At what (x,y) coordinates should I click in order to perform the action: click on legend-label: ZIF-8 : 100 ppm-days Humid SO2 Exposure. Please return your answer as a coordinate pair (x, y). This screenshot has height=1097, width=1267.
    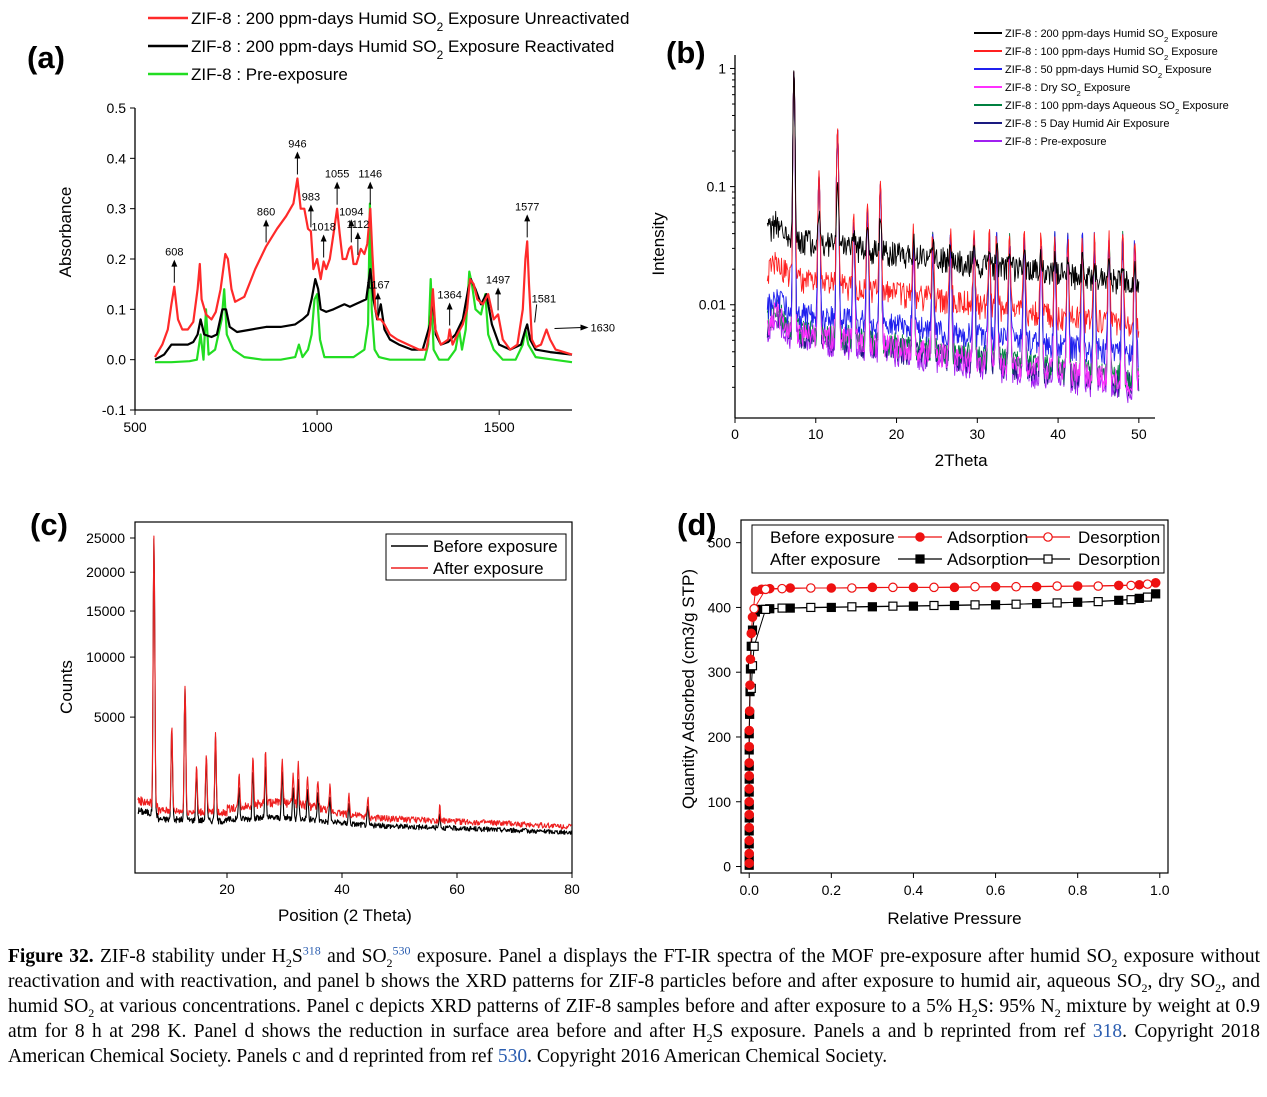
    Looking at the image, I should click on (1111, 54).